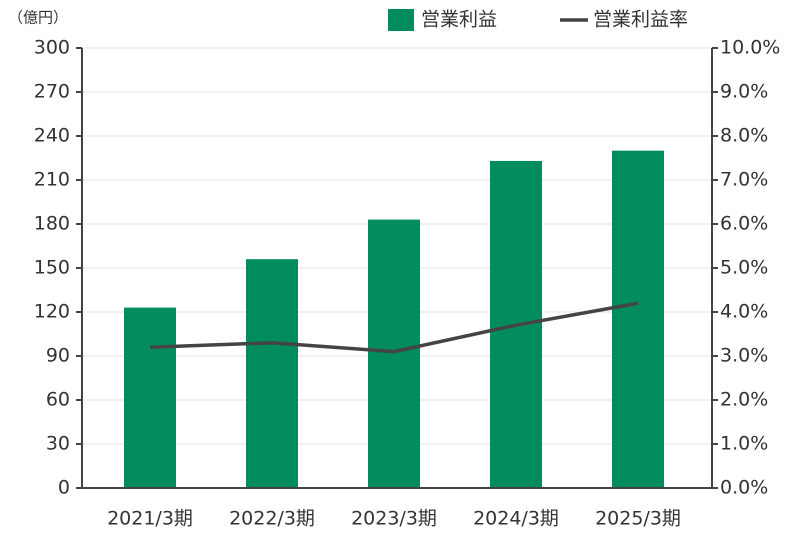  Describe the element at coordinates (58, 400) in the screenshot. I see `y-tick-label: 60` at that location.